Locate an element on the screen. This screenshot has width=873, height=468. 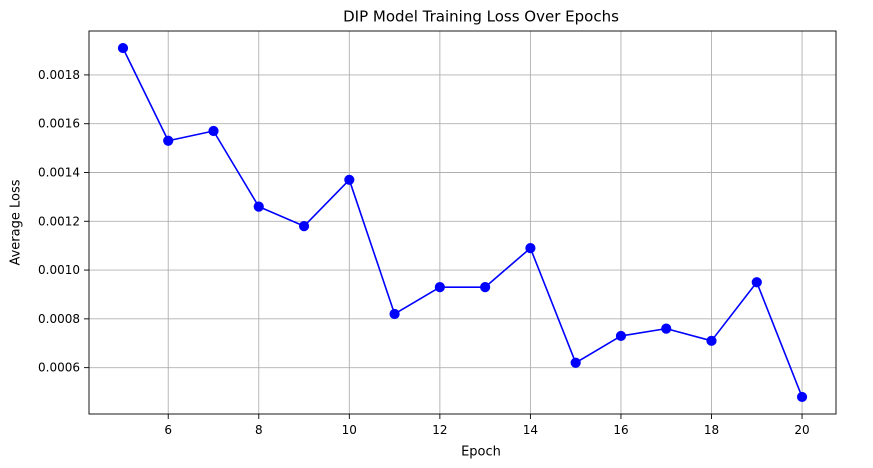
y-axis-label: Average Loss is located at coordinates (16, 222).